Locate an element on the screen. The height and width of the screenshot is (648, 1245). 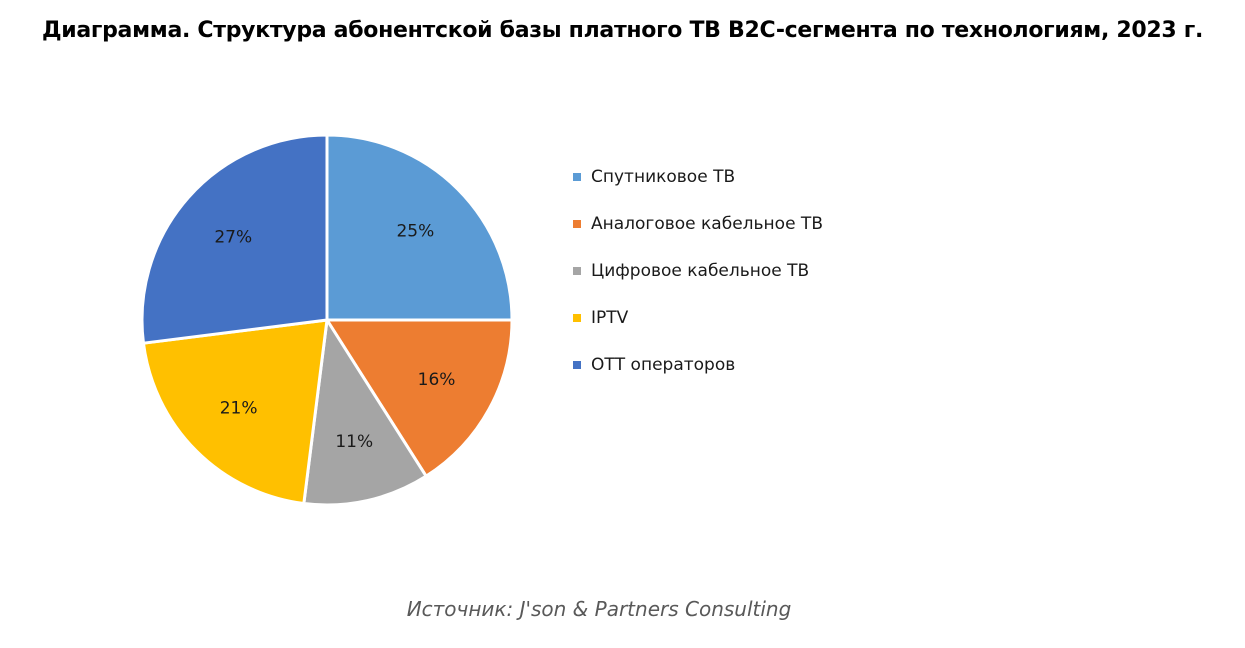
legend-item: ОТТ операторов is located at coordinates (698, 364).